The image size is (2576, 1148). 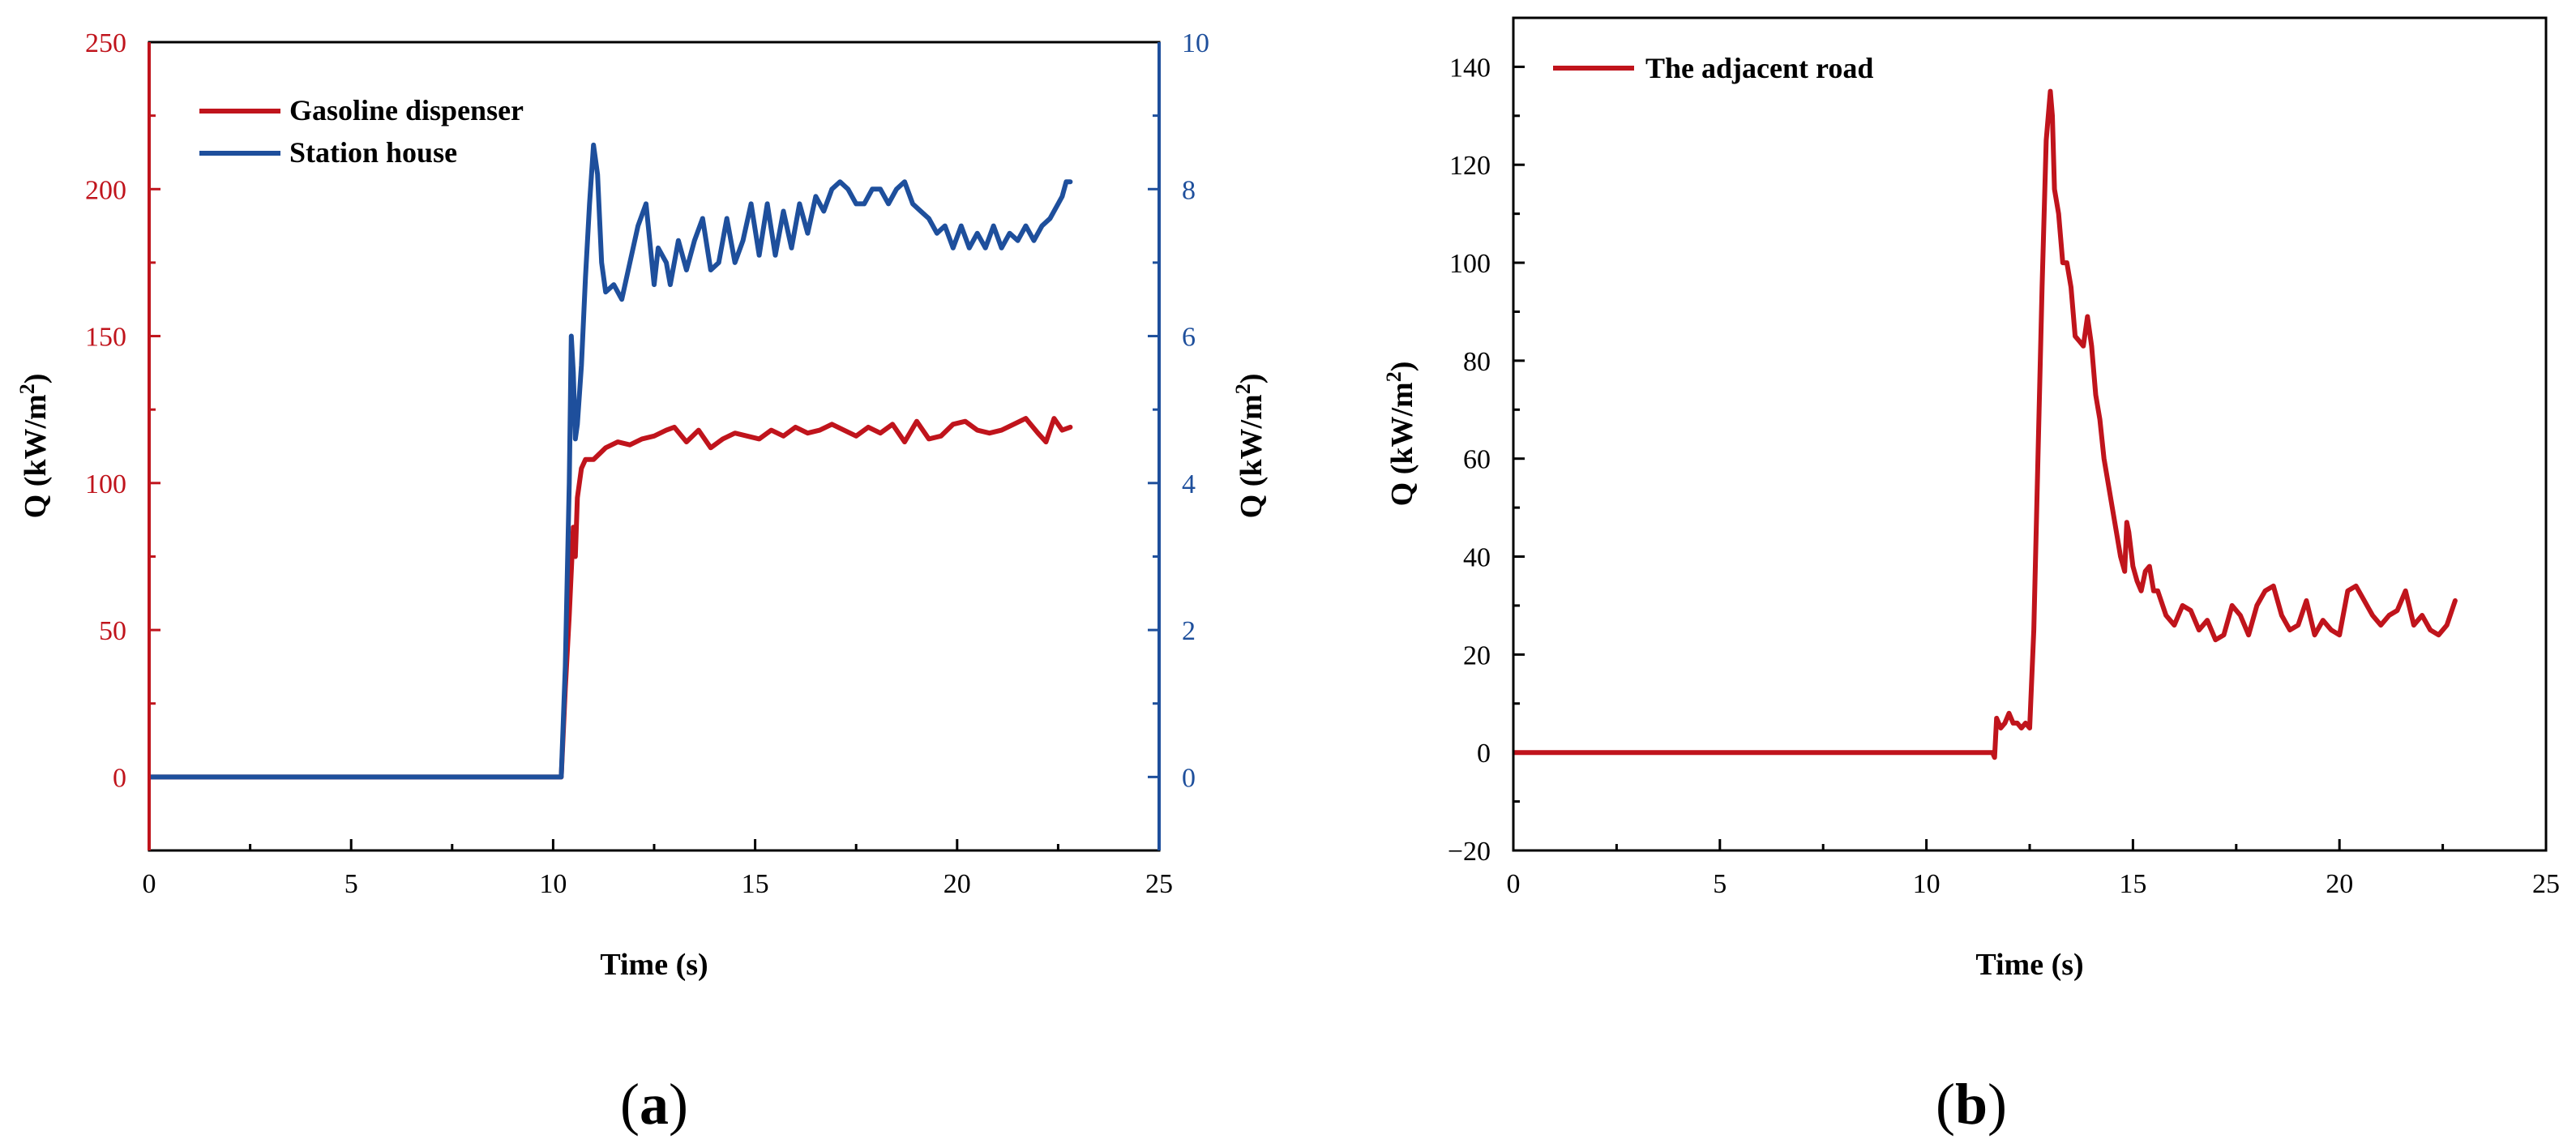 What do you see at coordinates (1477, 362) in the screenshot?
I see `chart-b-y-tick-label: 80` at bounding box center [1477, 362].